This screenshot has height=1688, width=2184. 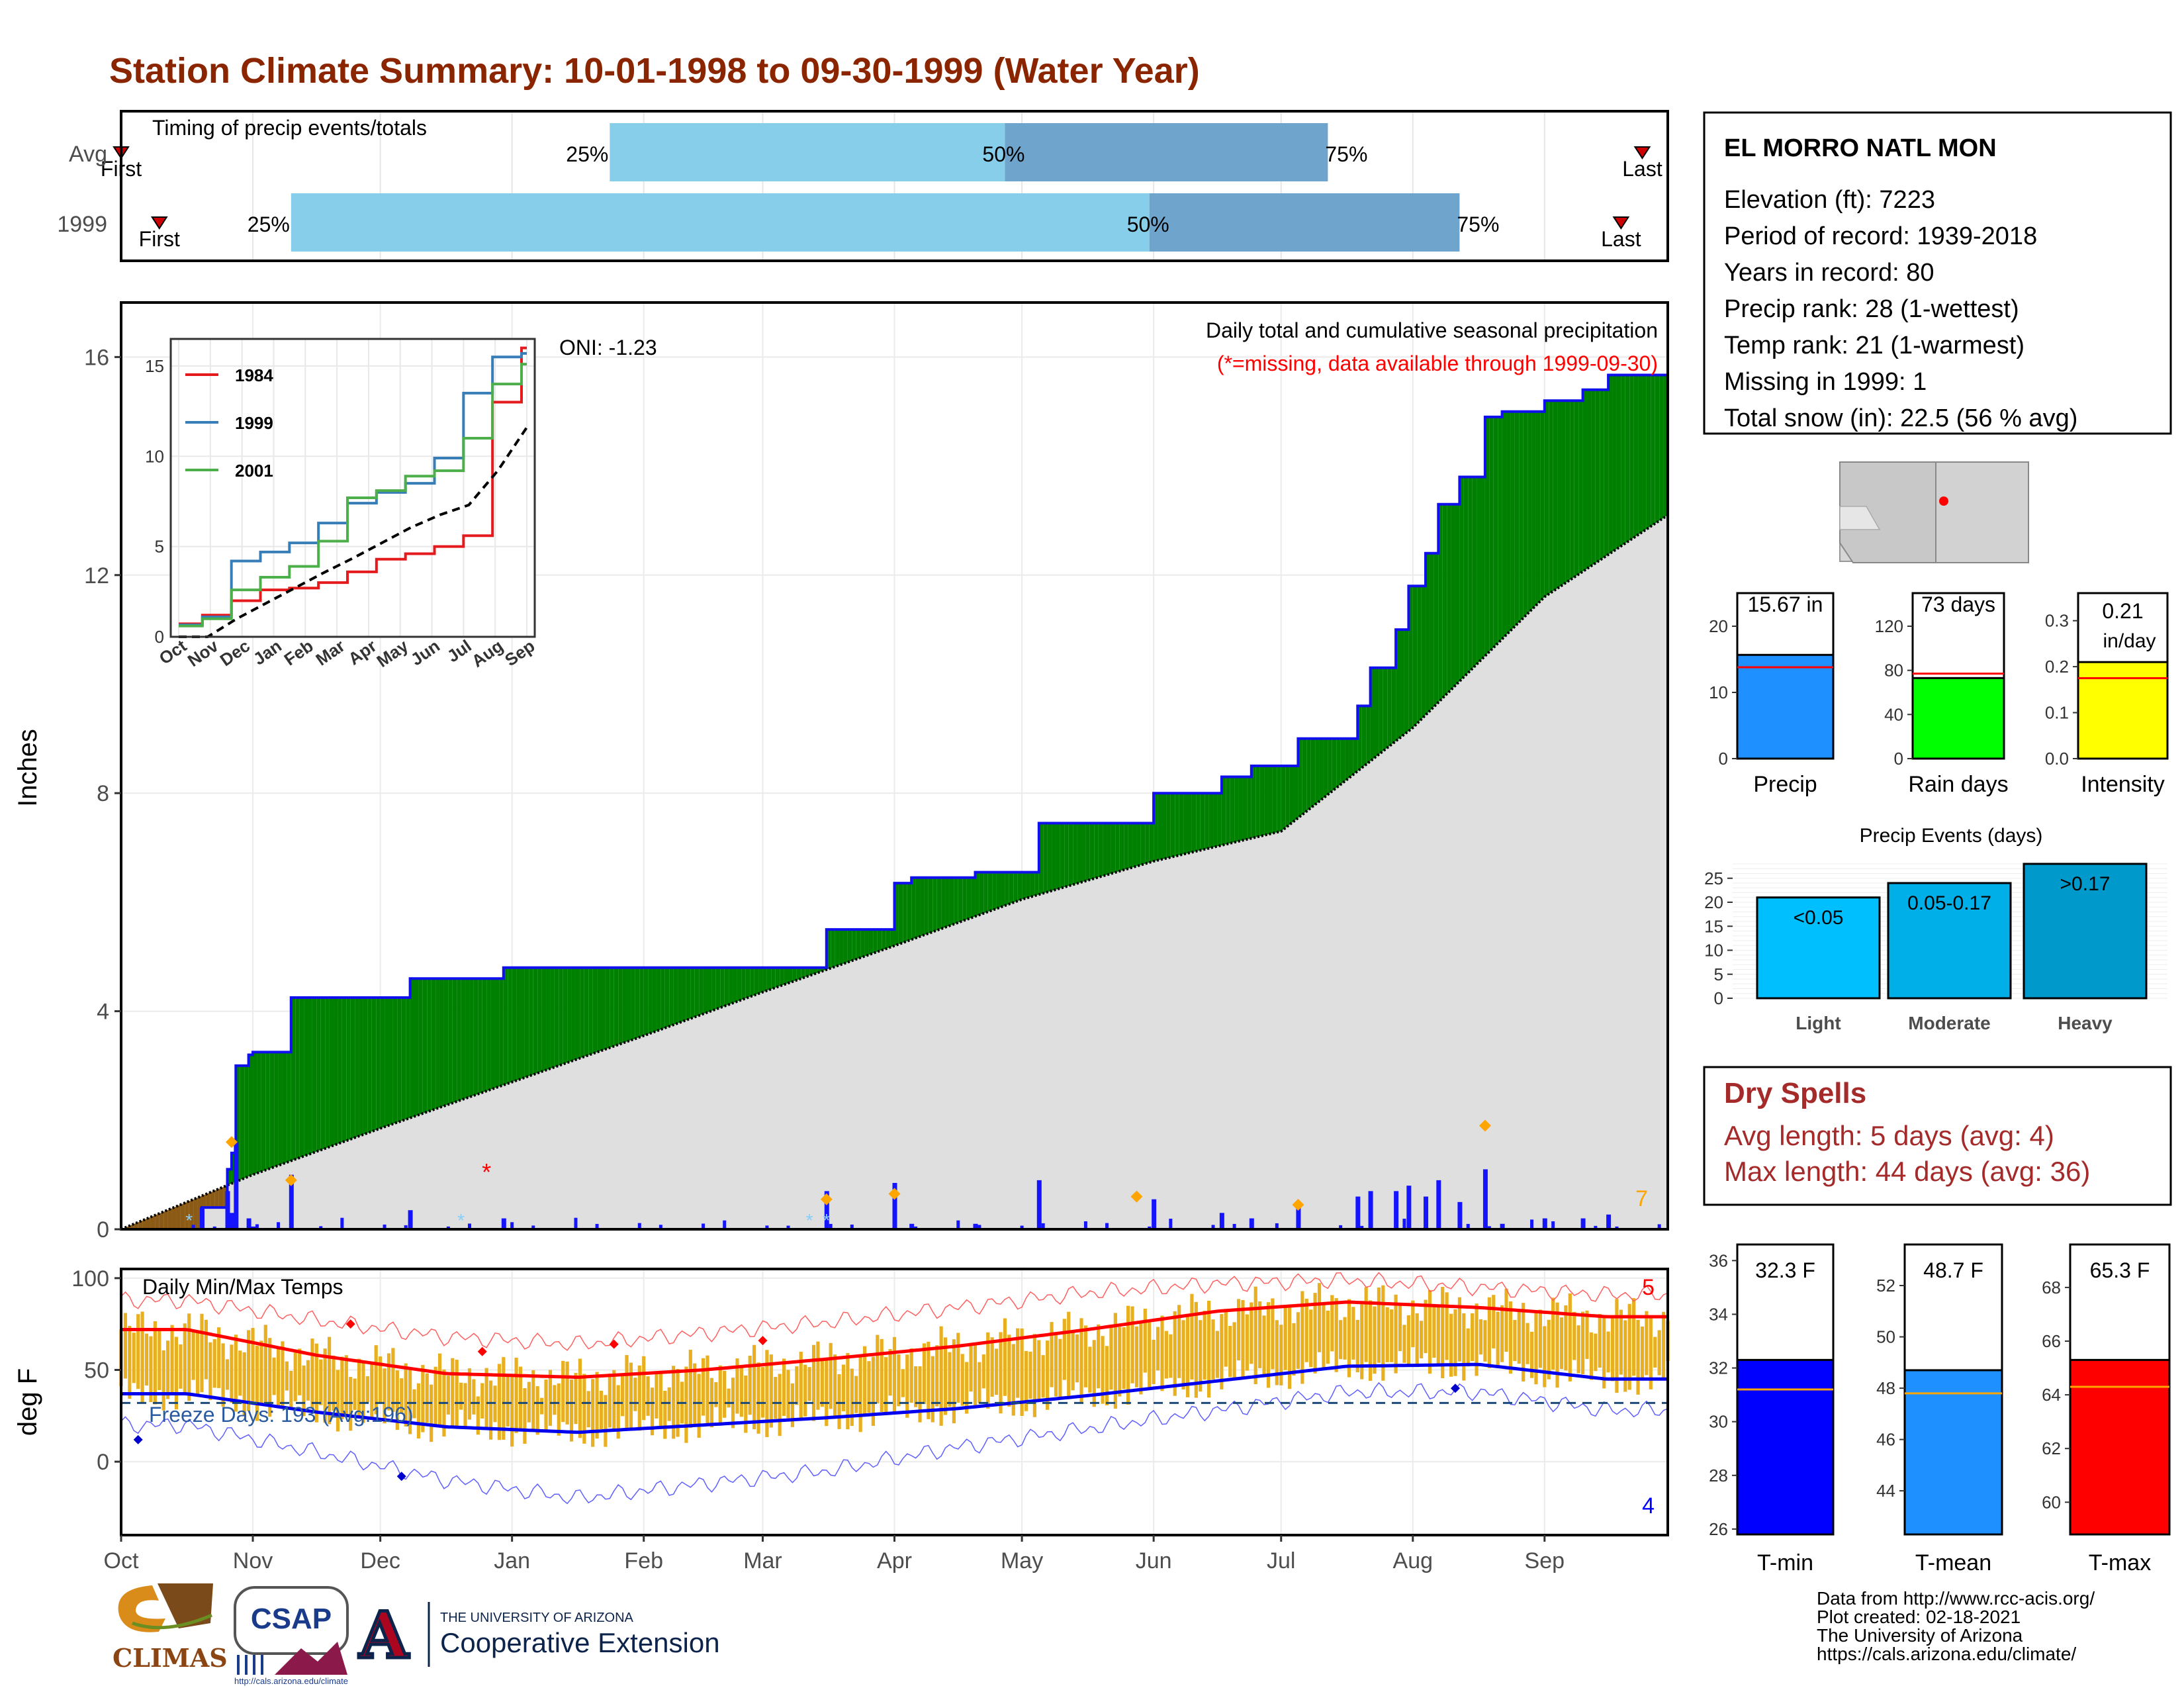 I want to click on below-average-segment, so click(x=213, y=1199).